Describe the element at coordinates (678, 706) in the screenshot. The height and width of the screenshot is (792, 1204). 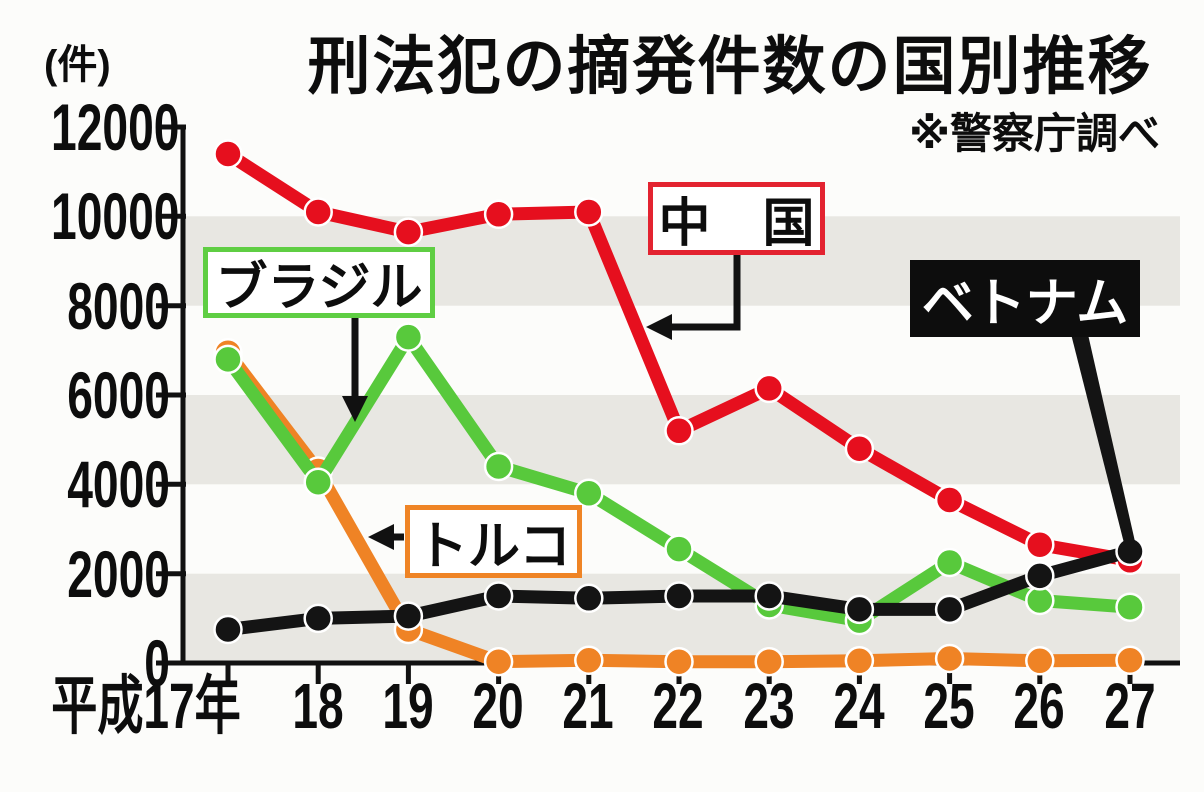
I see `x-tick-label-22: 22` at that location.